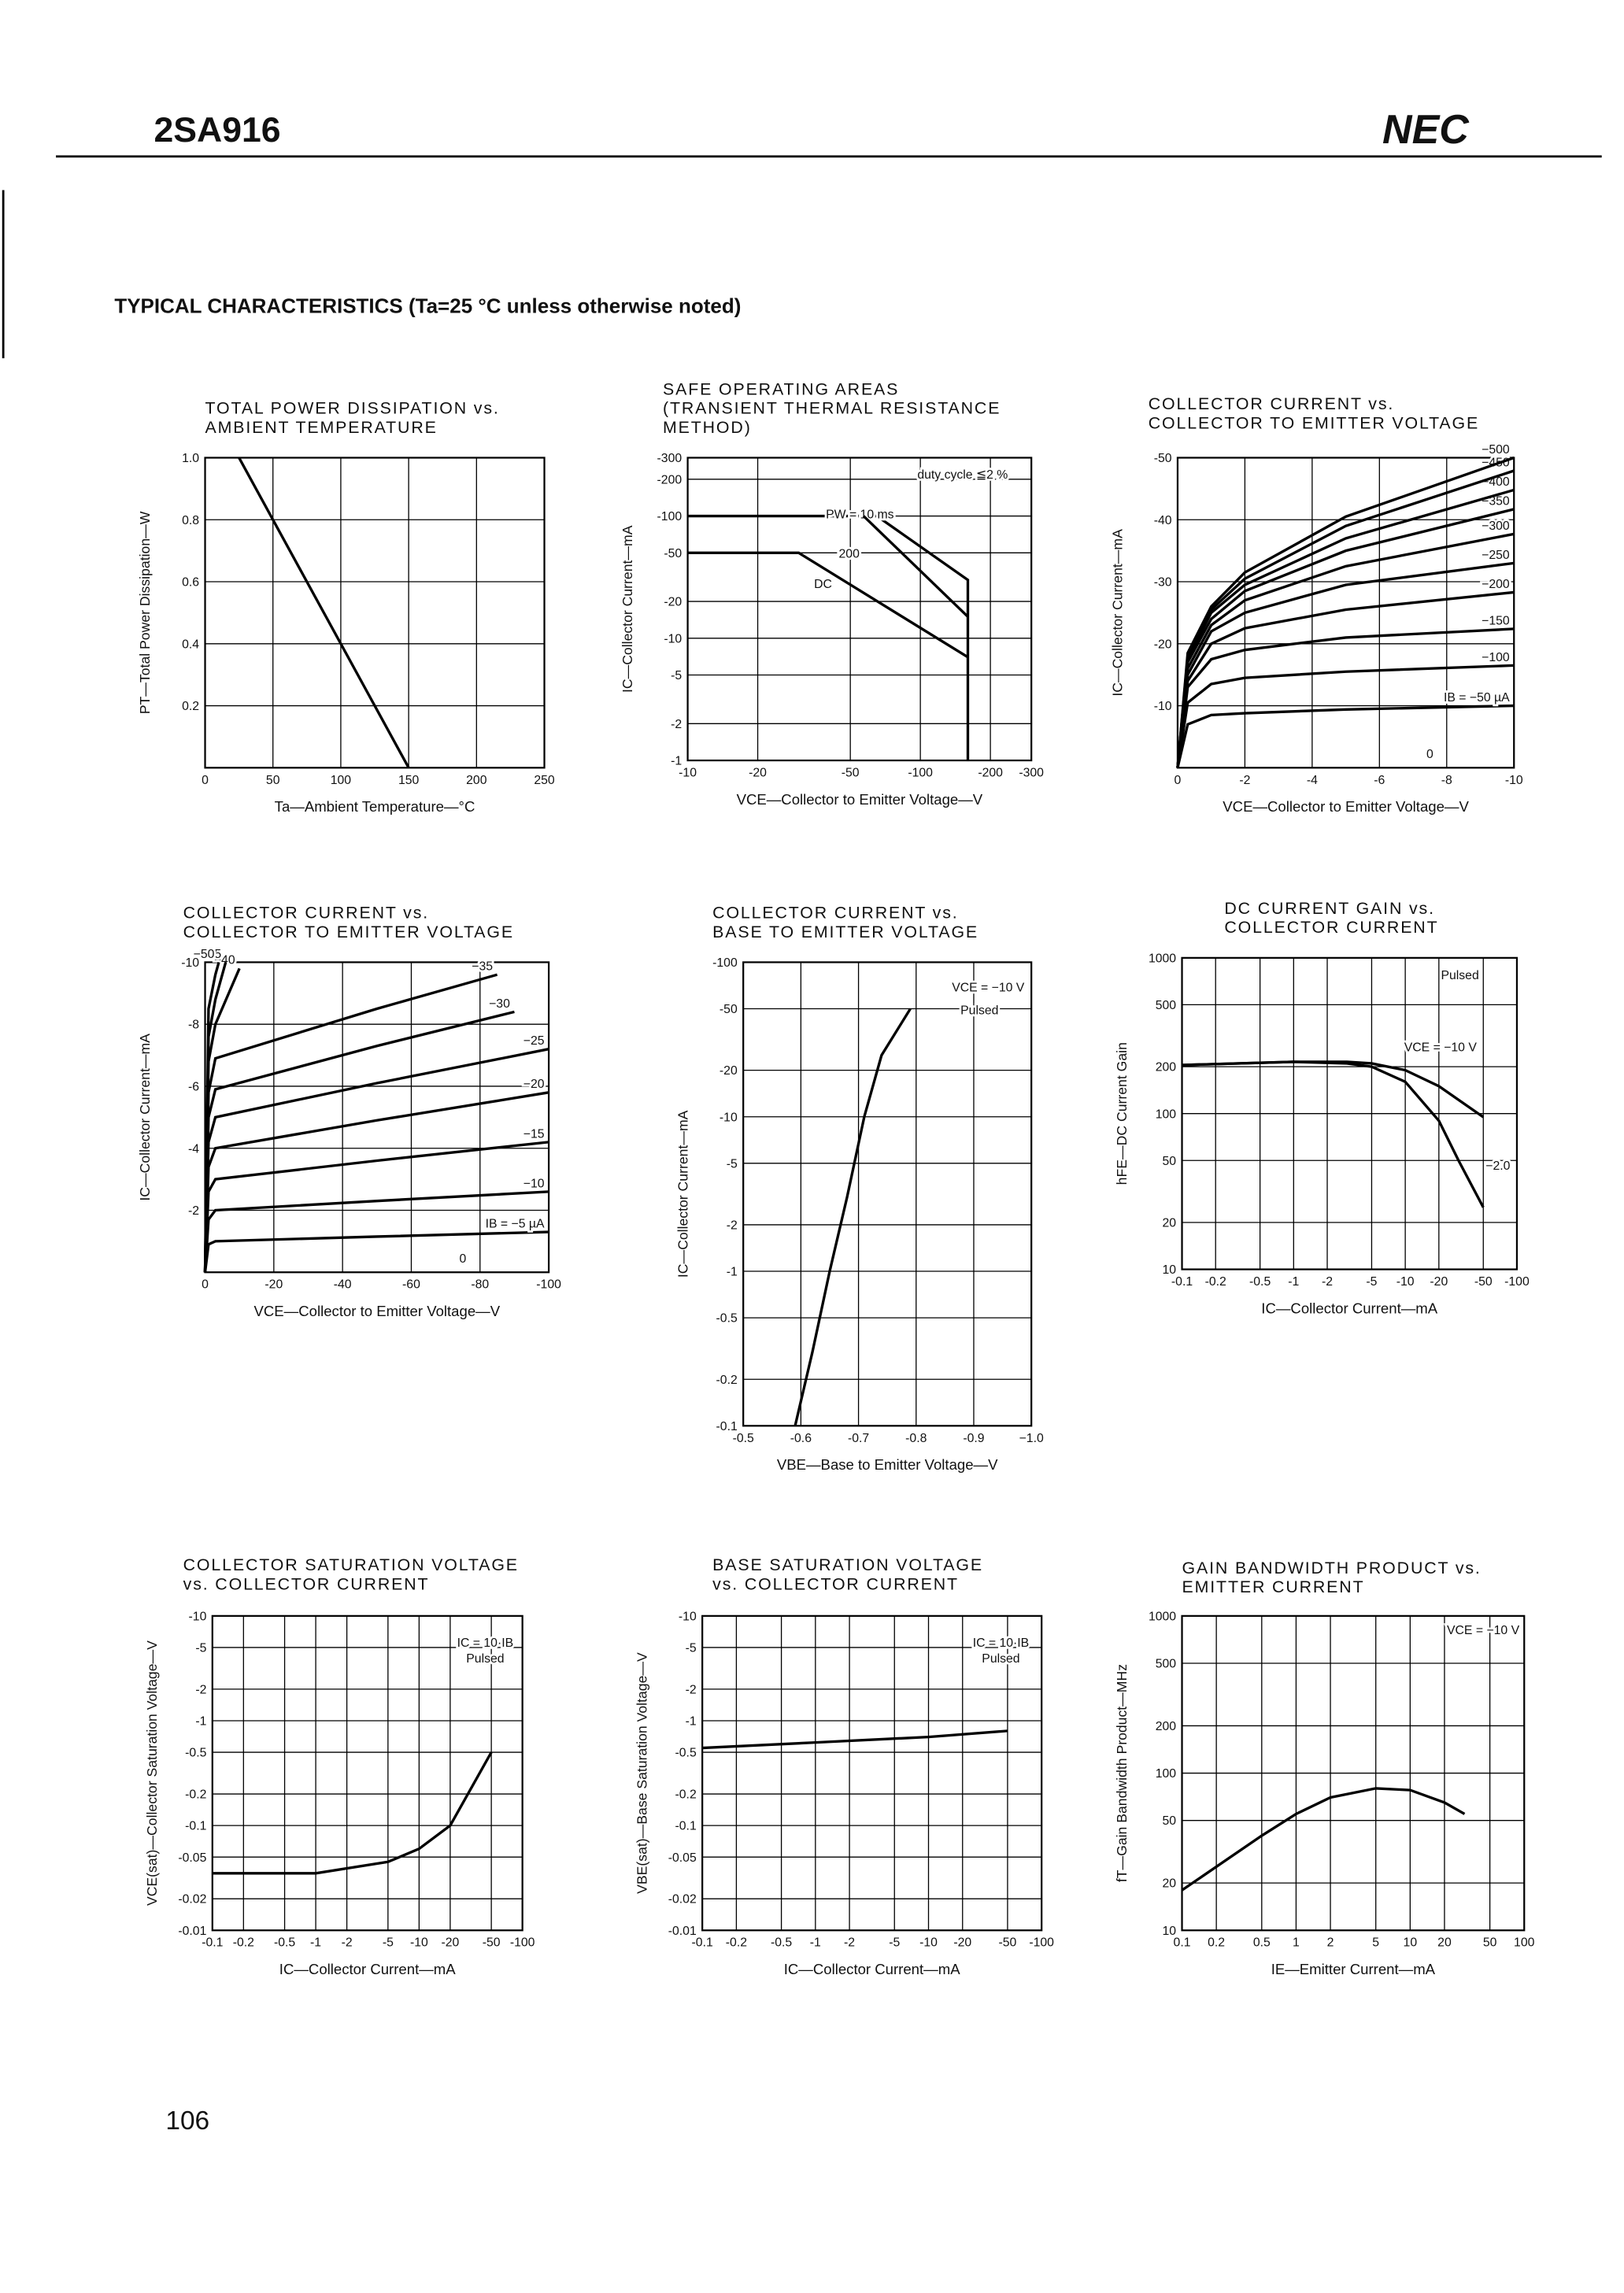 The height and width of the screenshot is (2293, 1624). Describe the element at coordinates (872, 1969) in the screenshot. I see `x-axis-label: IC—Collector Current—mA` at that location.